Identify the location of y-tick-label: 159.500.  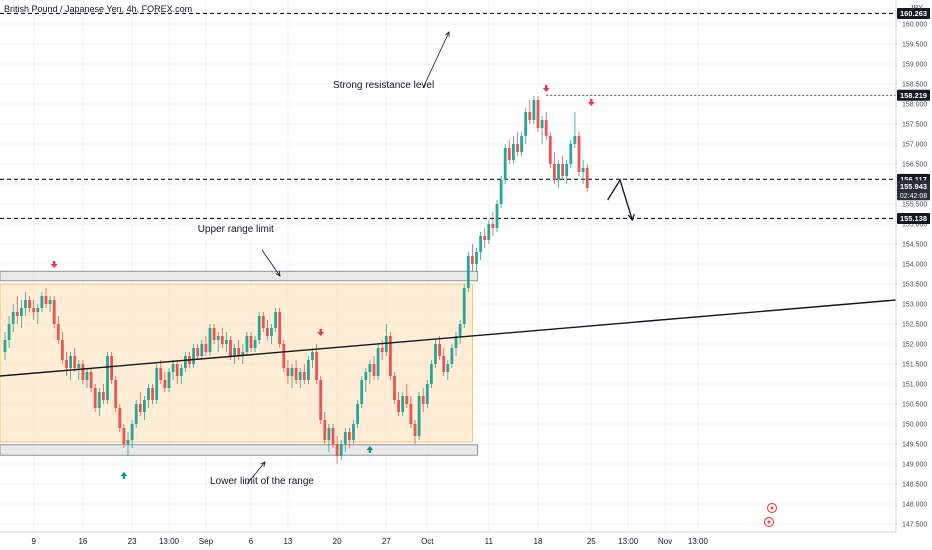
(914, 45).